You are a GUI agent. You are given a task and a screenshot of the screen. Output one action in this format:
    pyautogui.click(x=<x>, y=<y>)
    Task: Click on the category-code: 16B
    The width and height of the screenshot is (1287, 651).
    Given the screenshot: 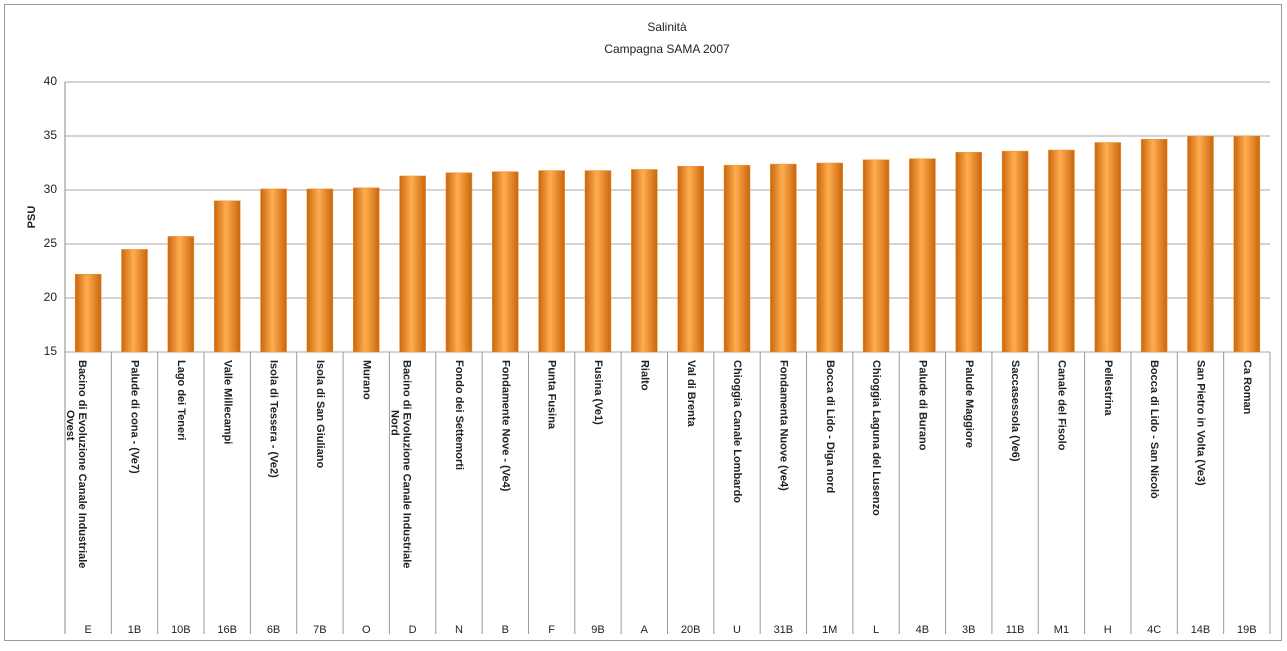 What is the action you would take?
    pyautogui.click(x=227, y=630)
    